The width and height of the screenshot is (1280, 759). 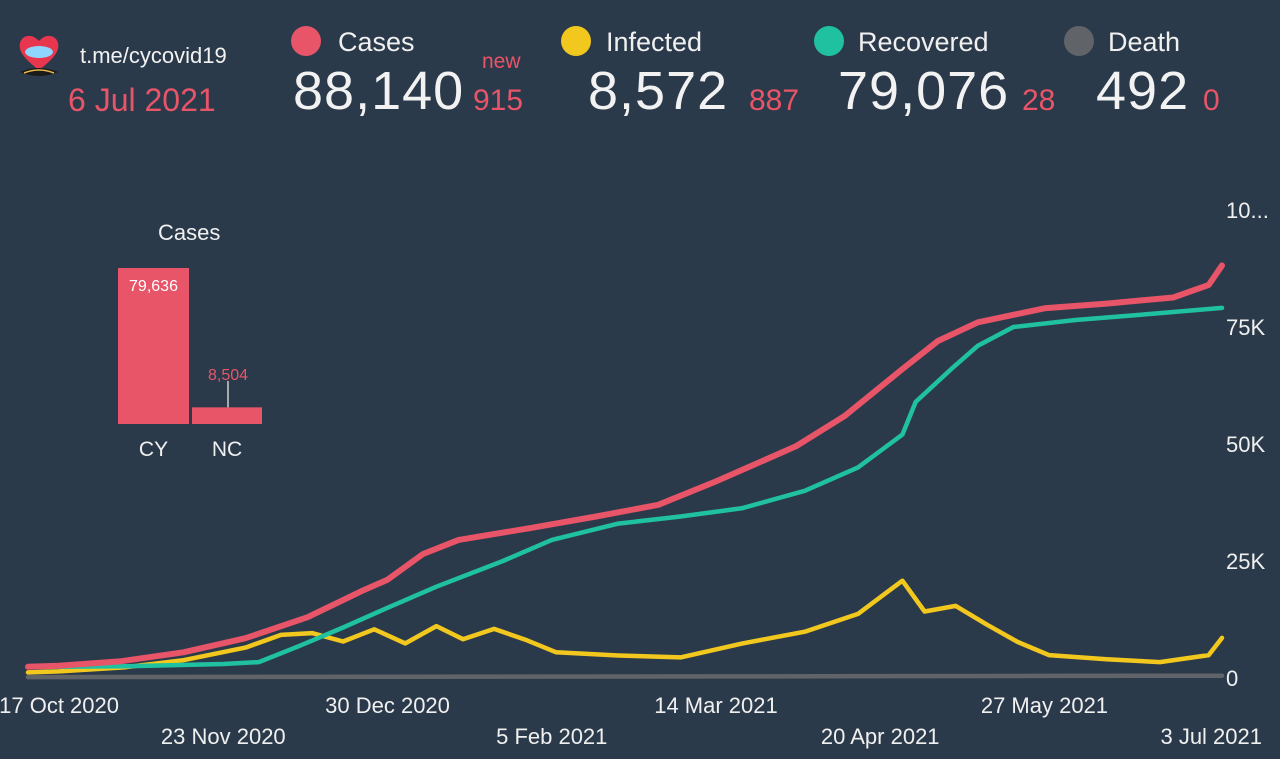 What do you see at coordinates (189, 232) in the screenshot?
I see `mini-chart-title: Cases` at bounding box center [189, 232].